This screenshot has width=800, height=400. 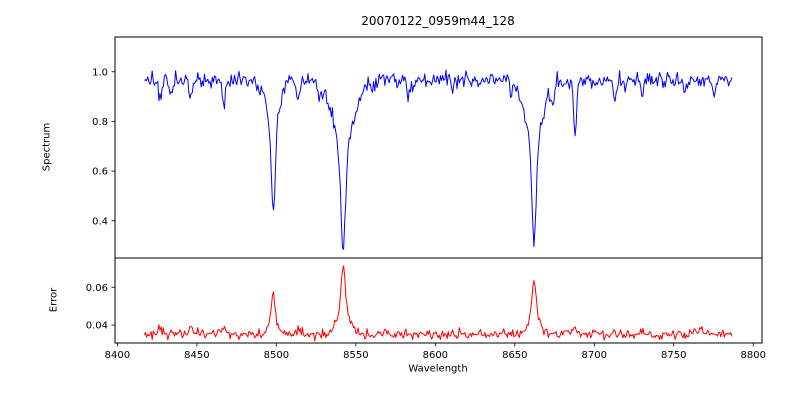 I want to click on error-y-tick-label: 0.04, so click(x=97, y=326).